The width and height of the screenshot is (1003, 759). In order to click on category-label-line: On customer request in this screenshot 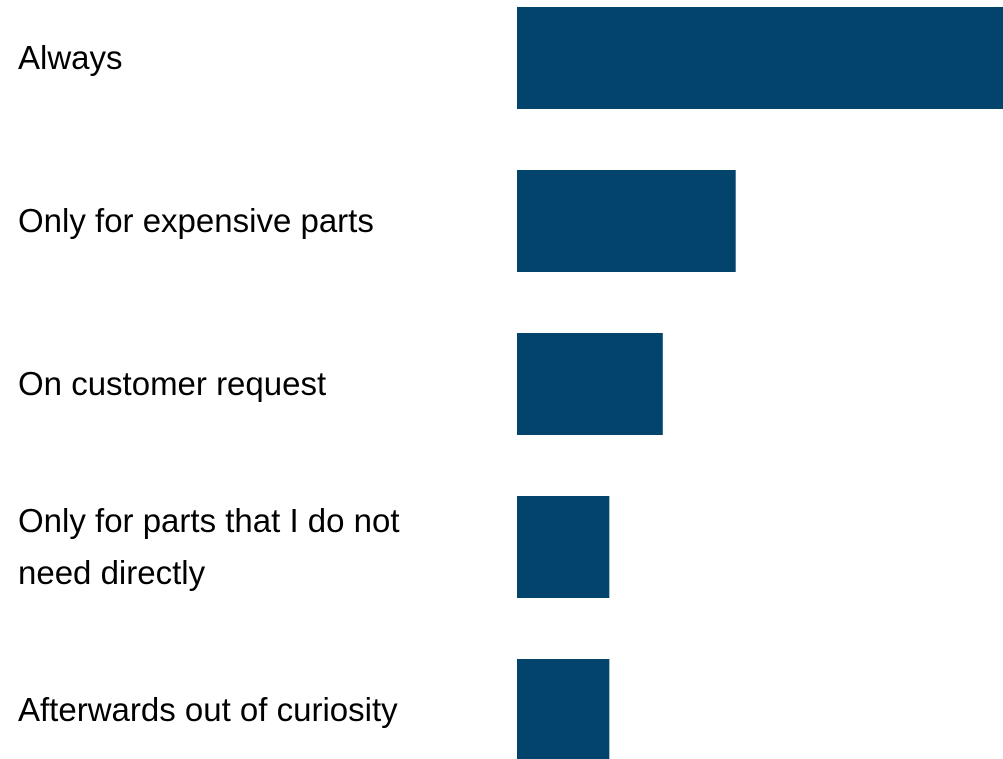, I will do `click(172, 383)`.